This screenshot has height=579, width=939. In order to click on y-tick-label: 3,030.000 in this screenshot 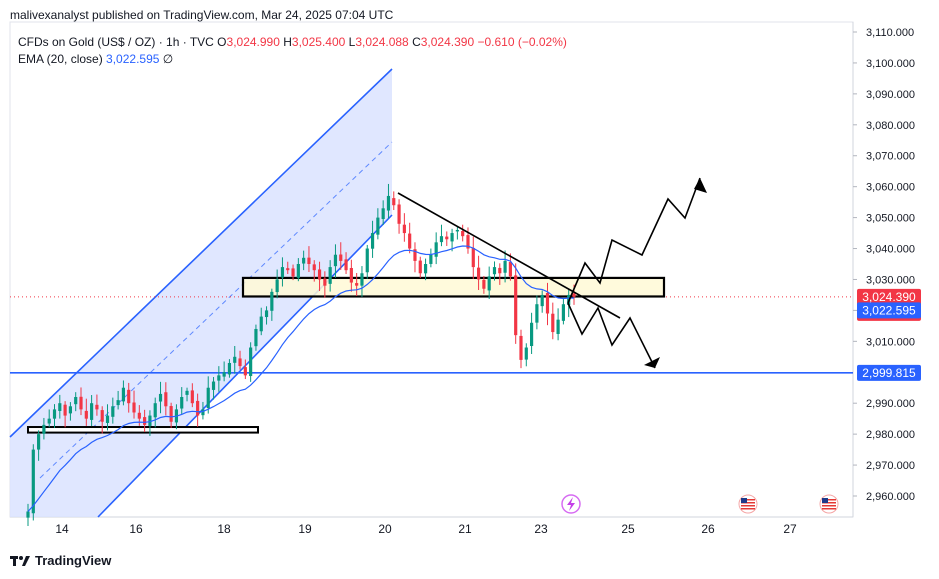, I will do `click(890, 280)`.